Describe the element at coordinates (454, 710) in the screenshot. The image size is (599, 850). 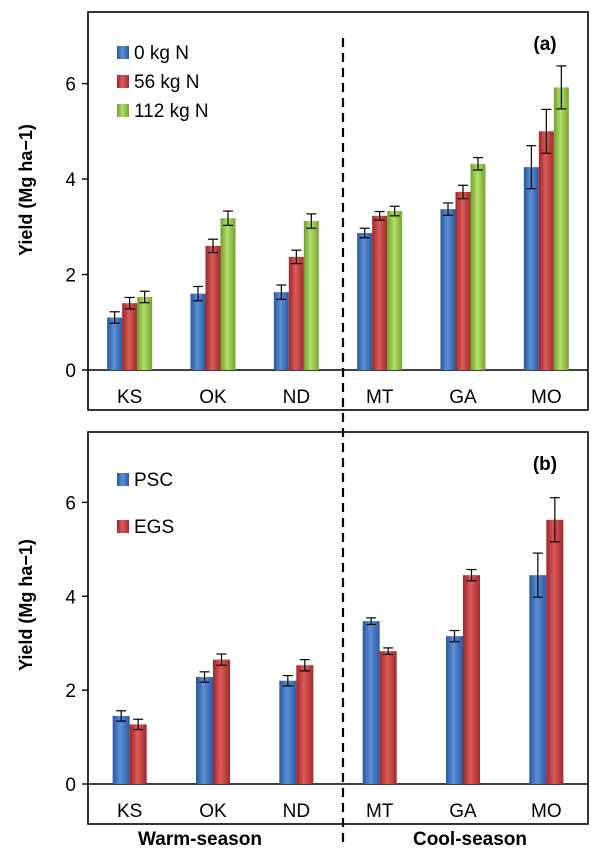
I see `panel-b-bar-psc-ga` at that location.